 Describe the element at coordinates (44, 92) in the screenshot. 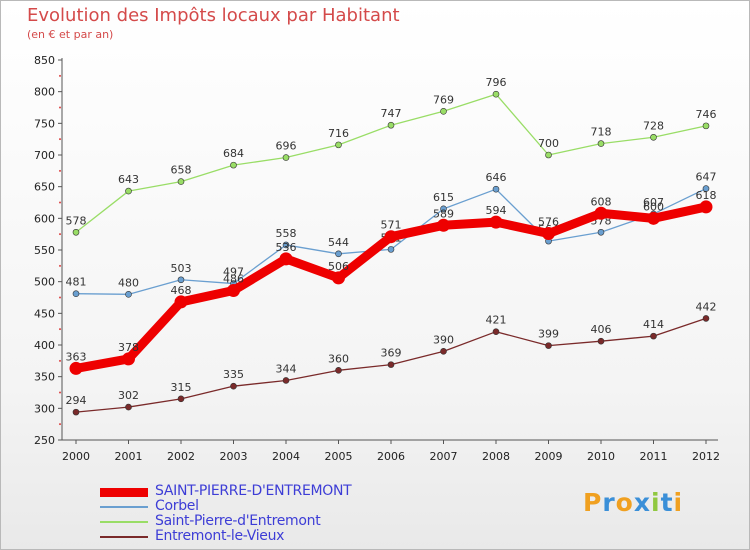

I see `y-tick-label: 800` at that location.